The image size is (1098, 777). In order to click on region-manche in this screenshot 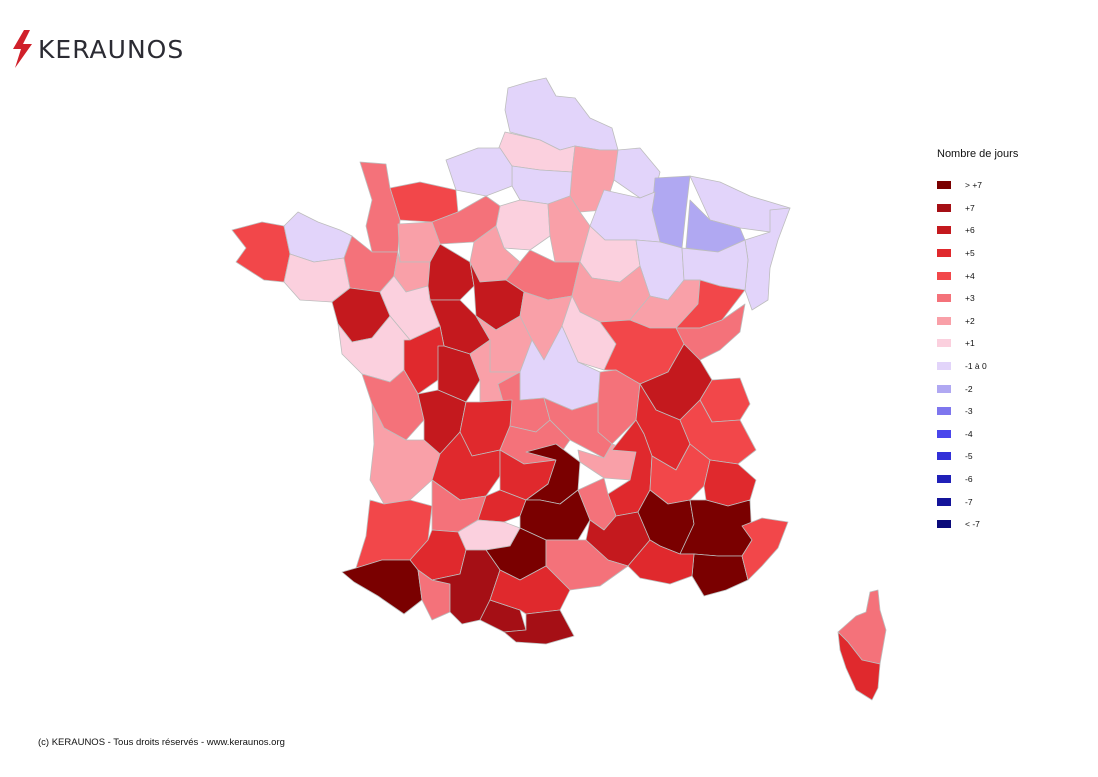, I will do `click(380, 207)`.